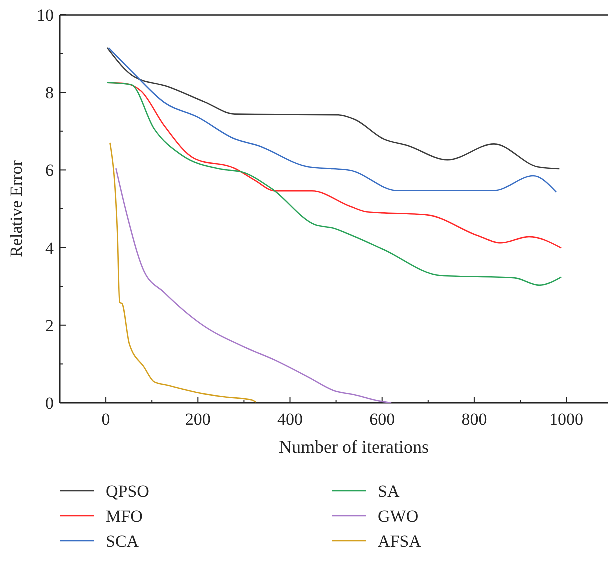 The image size is (608, 561). Describe the element at coordinates (45, 15) in the screenshot. I see `y-tick-label: 10` at that location.